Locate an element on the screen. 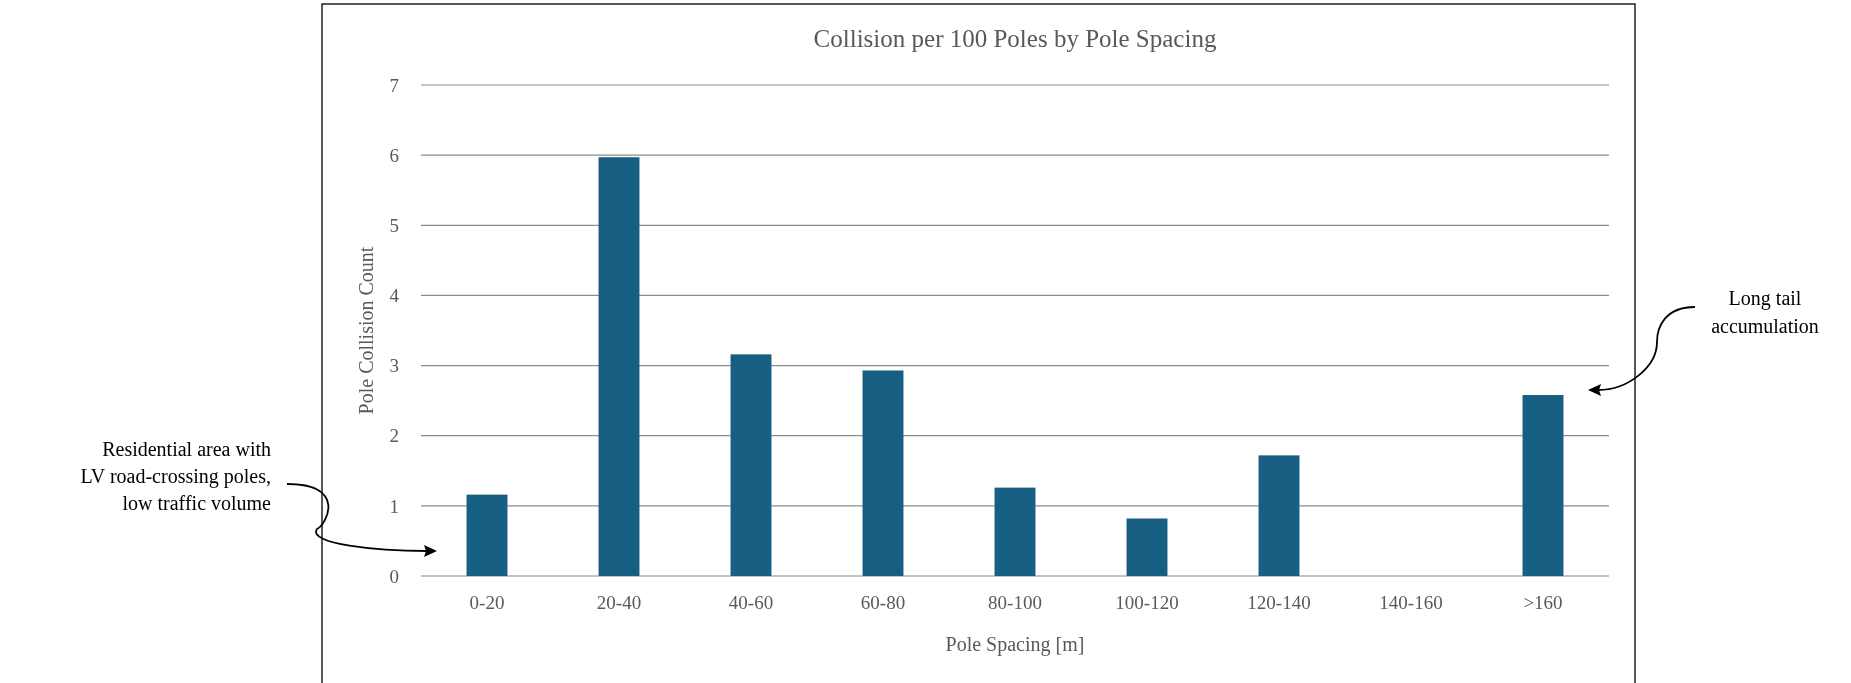  x-tick-label: 140-160 is located at coordinates (1411, 602).